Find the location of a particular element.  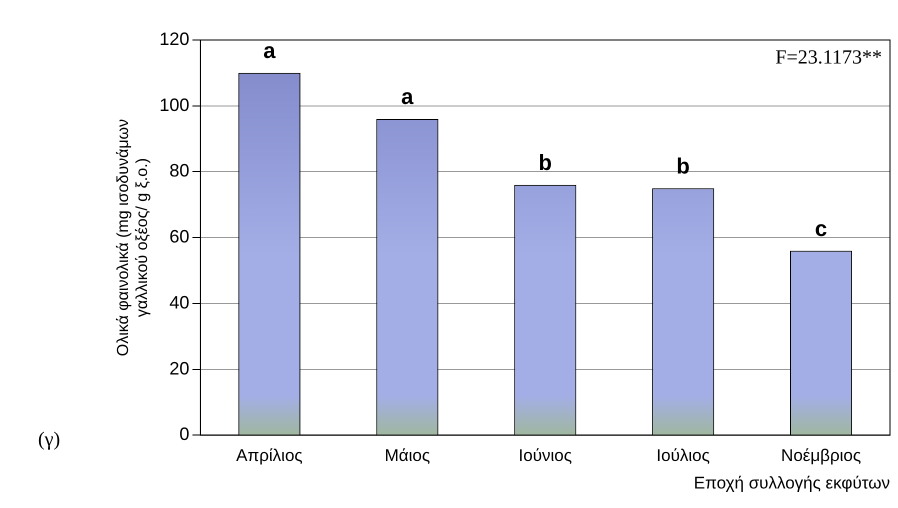

y-tick-label: 40 is located at coordinates (179, 302).